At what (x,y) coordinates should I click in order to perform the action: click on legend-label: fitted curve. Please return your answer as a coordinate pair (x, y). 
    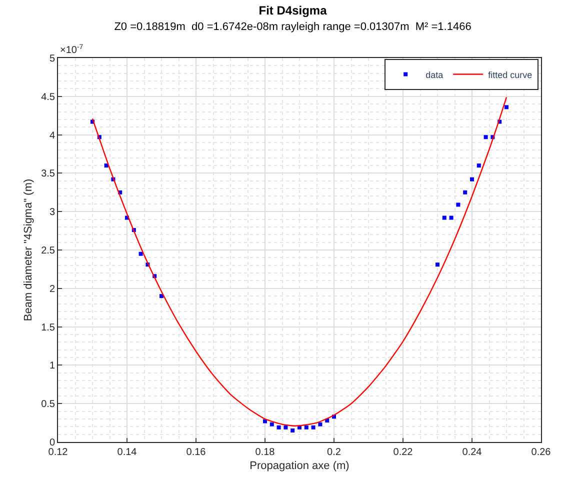
    Looking at the image, I should click on (510, 75).